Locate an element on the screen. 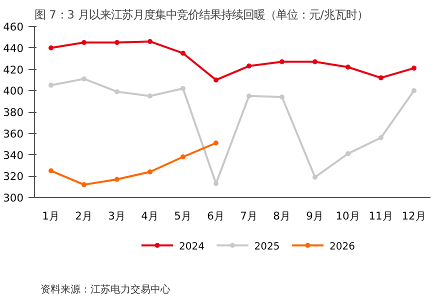 The height and width of the screenshot is (301, 440). legend-label: 2024 is located at coordinates (191, 246).